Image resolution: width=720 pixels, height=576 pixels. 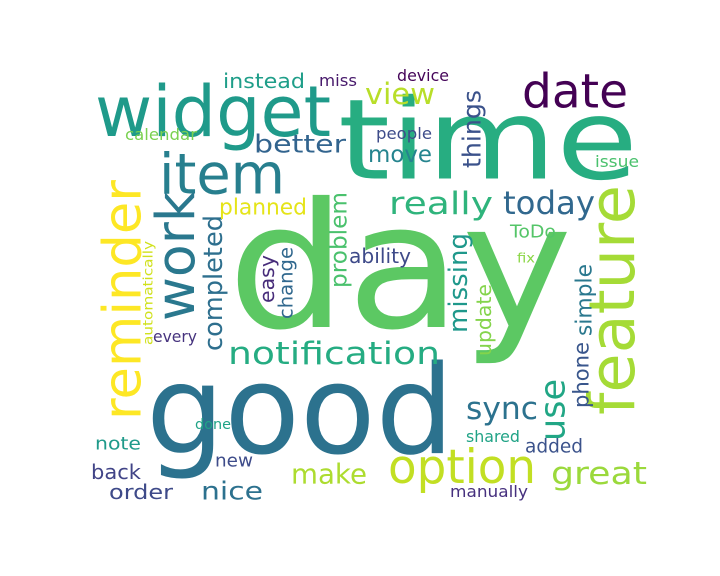 I want to click on word-group-things: things, so click(x=472, y=129).